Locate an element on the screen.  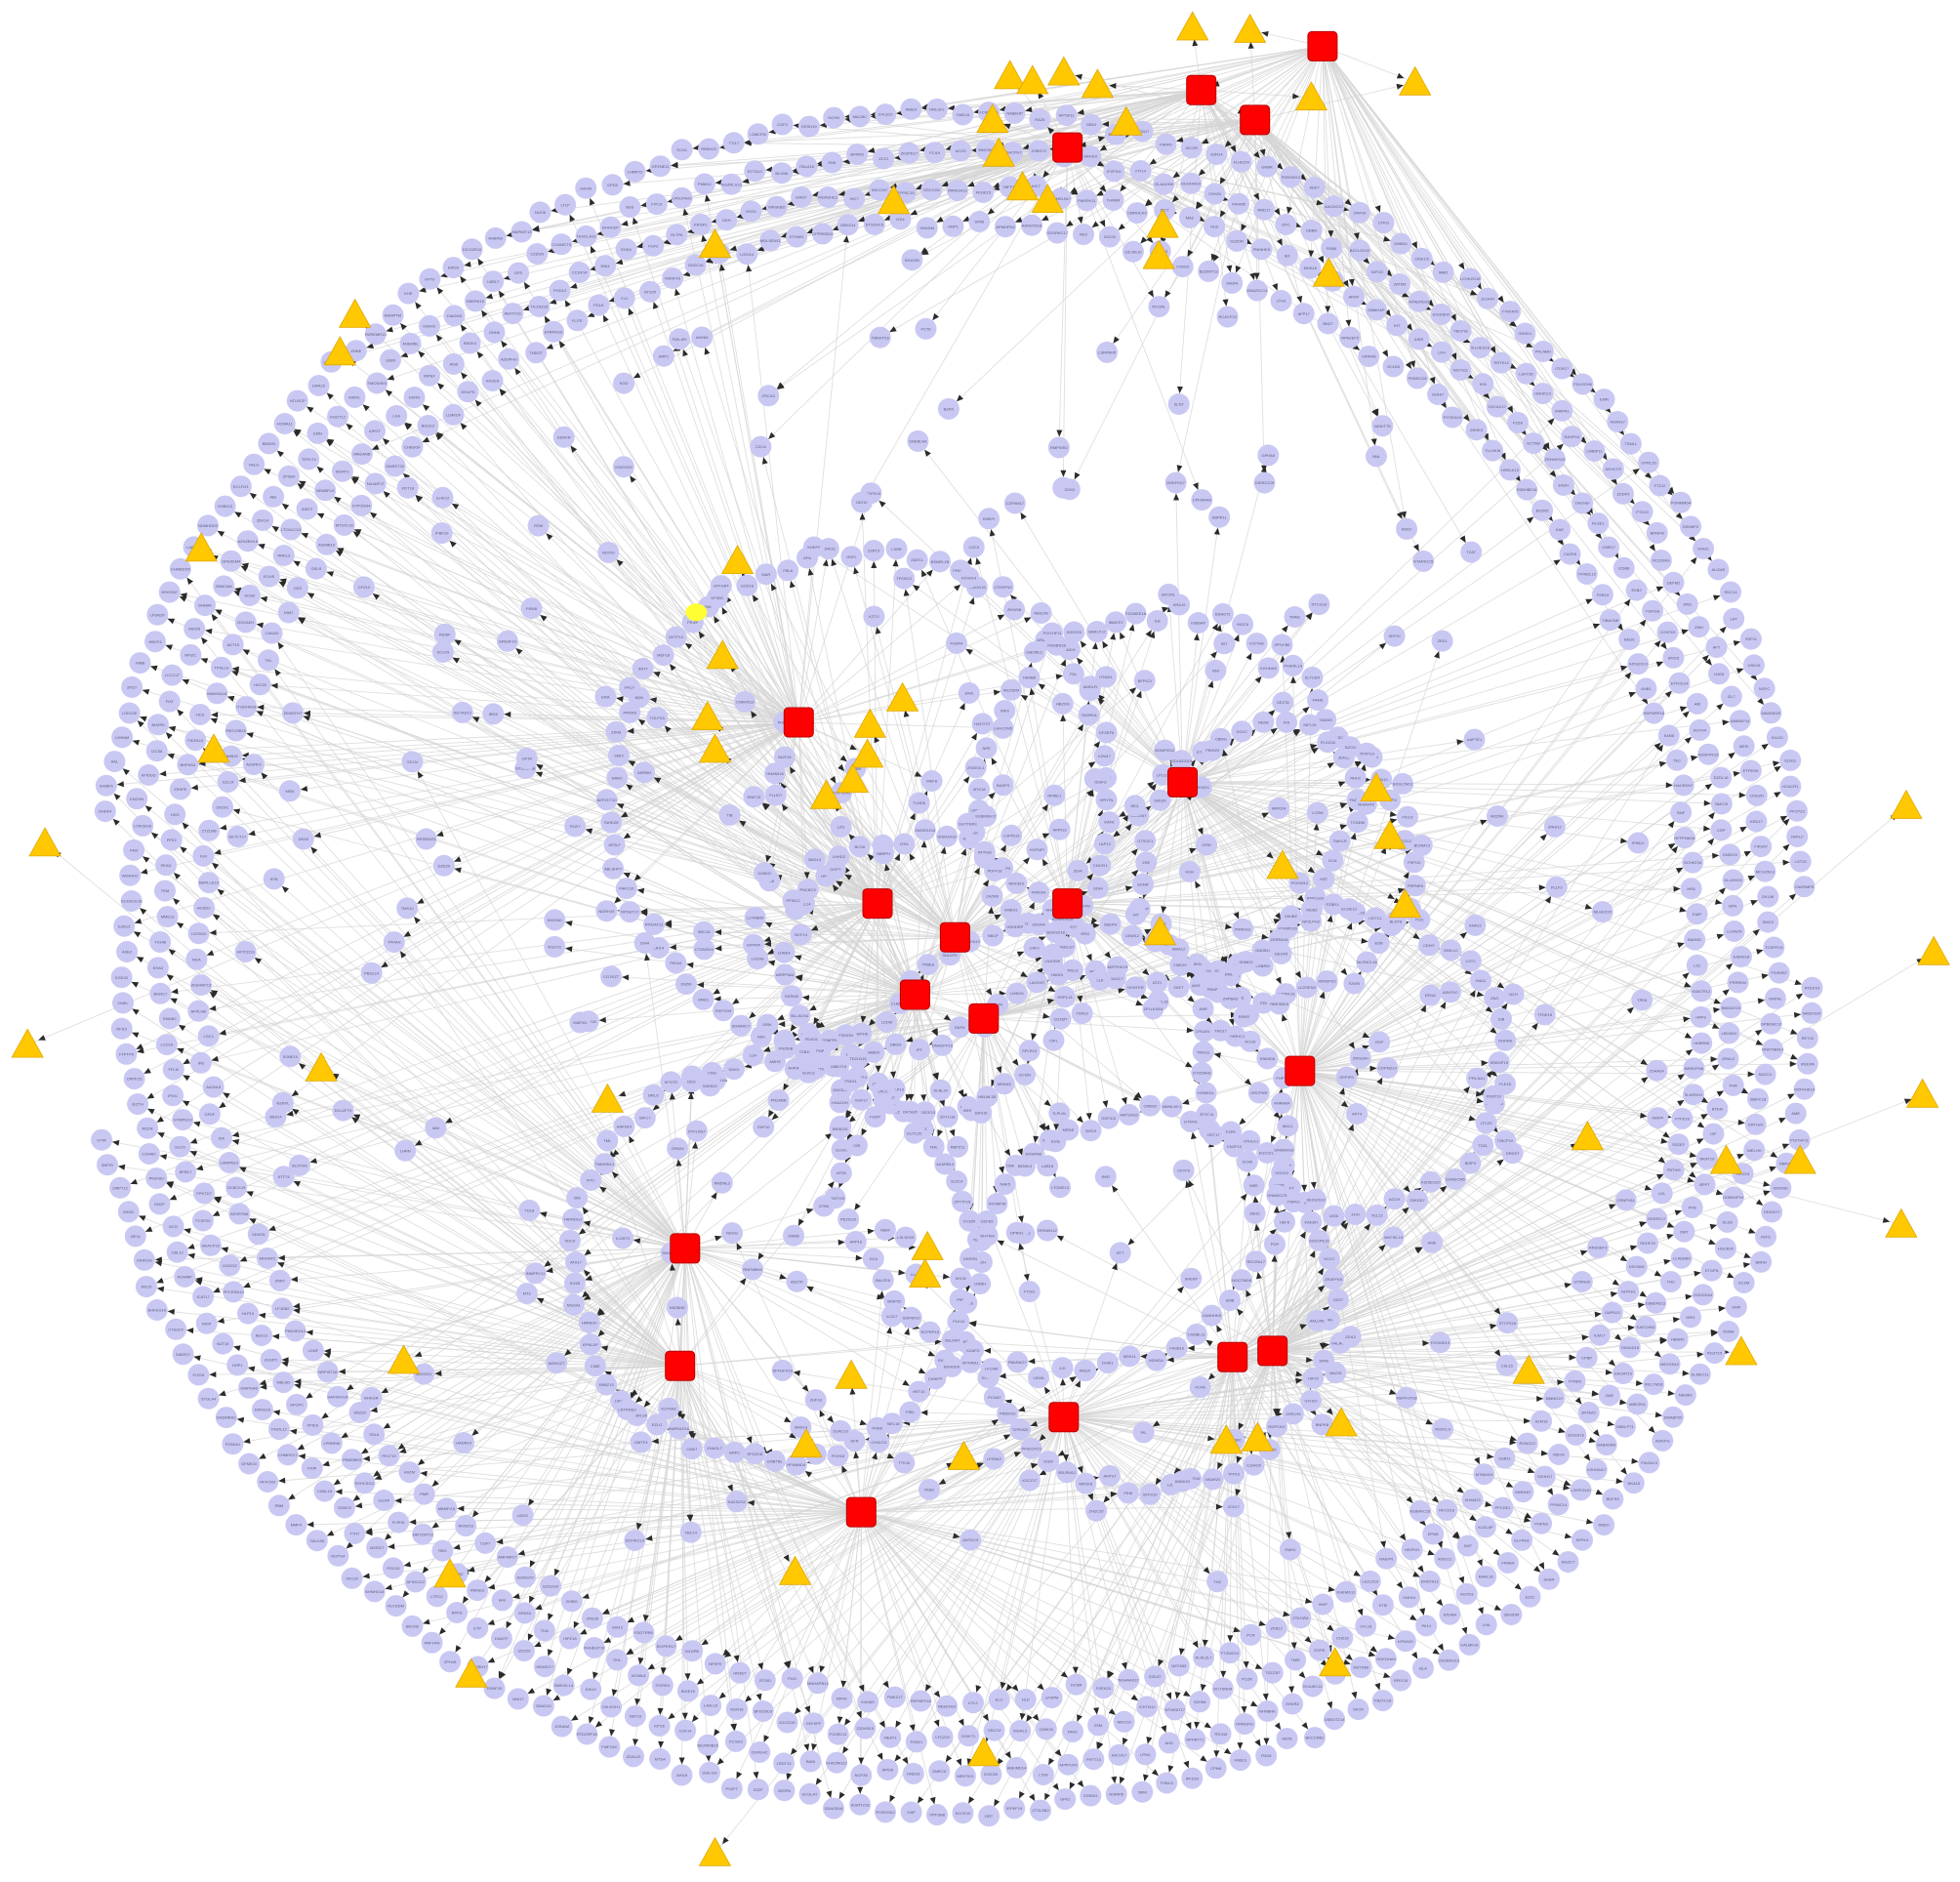
target-node: HBCF4 is located at coordinates (155, 642).